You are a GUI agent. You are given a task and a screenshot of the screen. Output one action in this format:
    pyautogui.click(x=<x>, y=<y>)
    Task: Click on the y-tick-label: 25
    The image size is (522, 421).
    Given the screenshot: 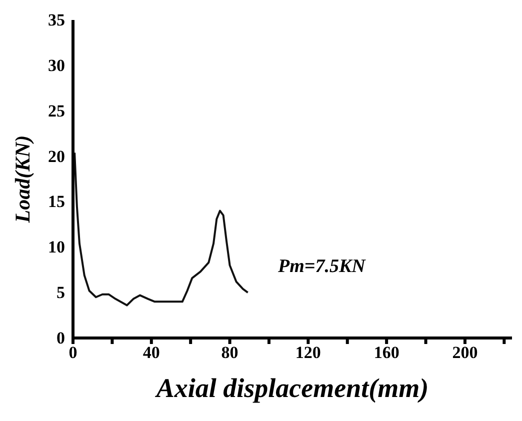 What is the action you would take?
    pyautogui.click(x=56, y=110)
    